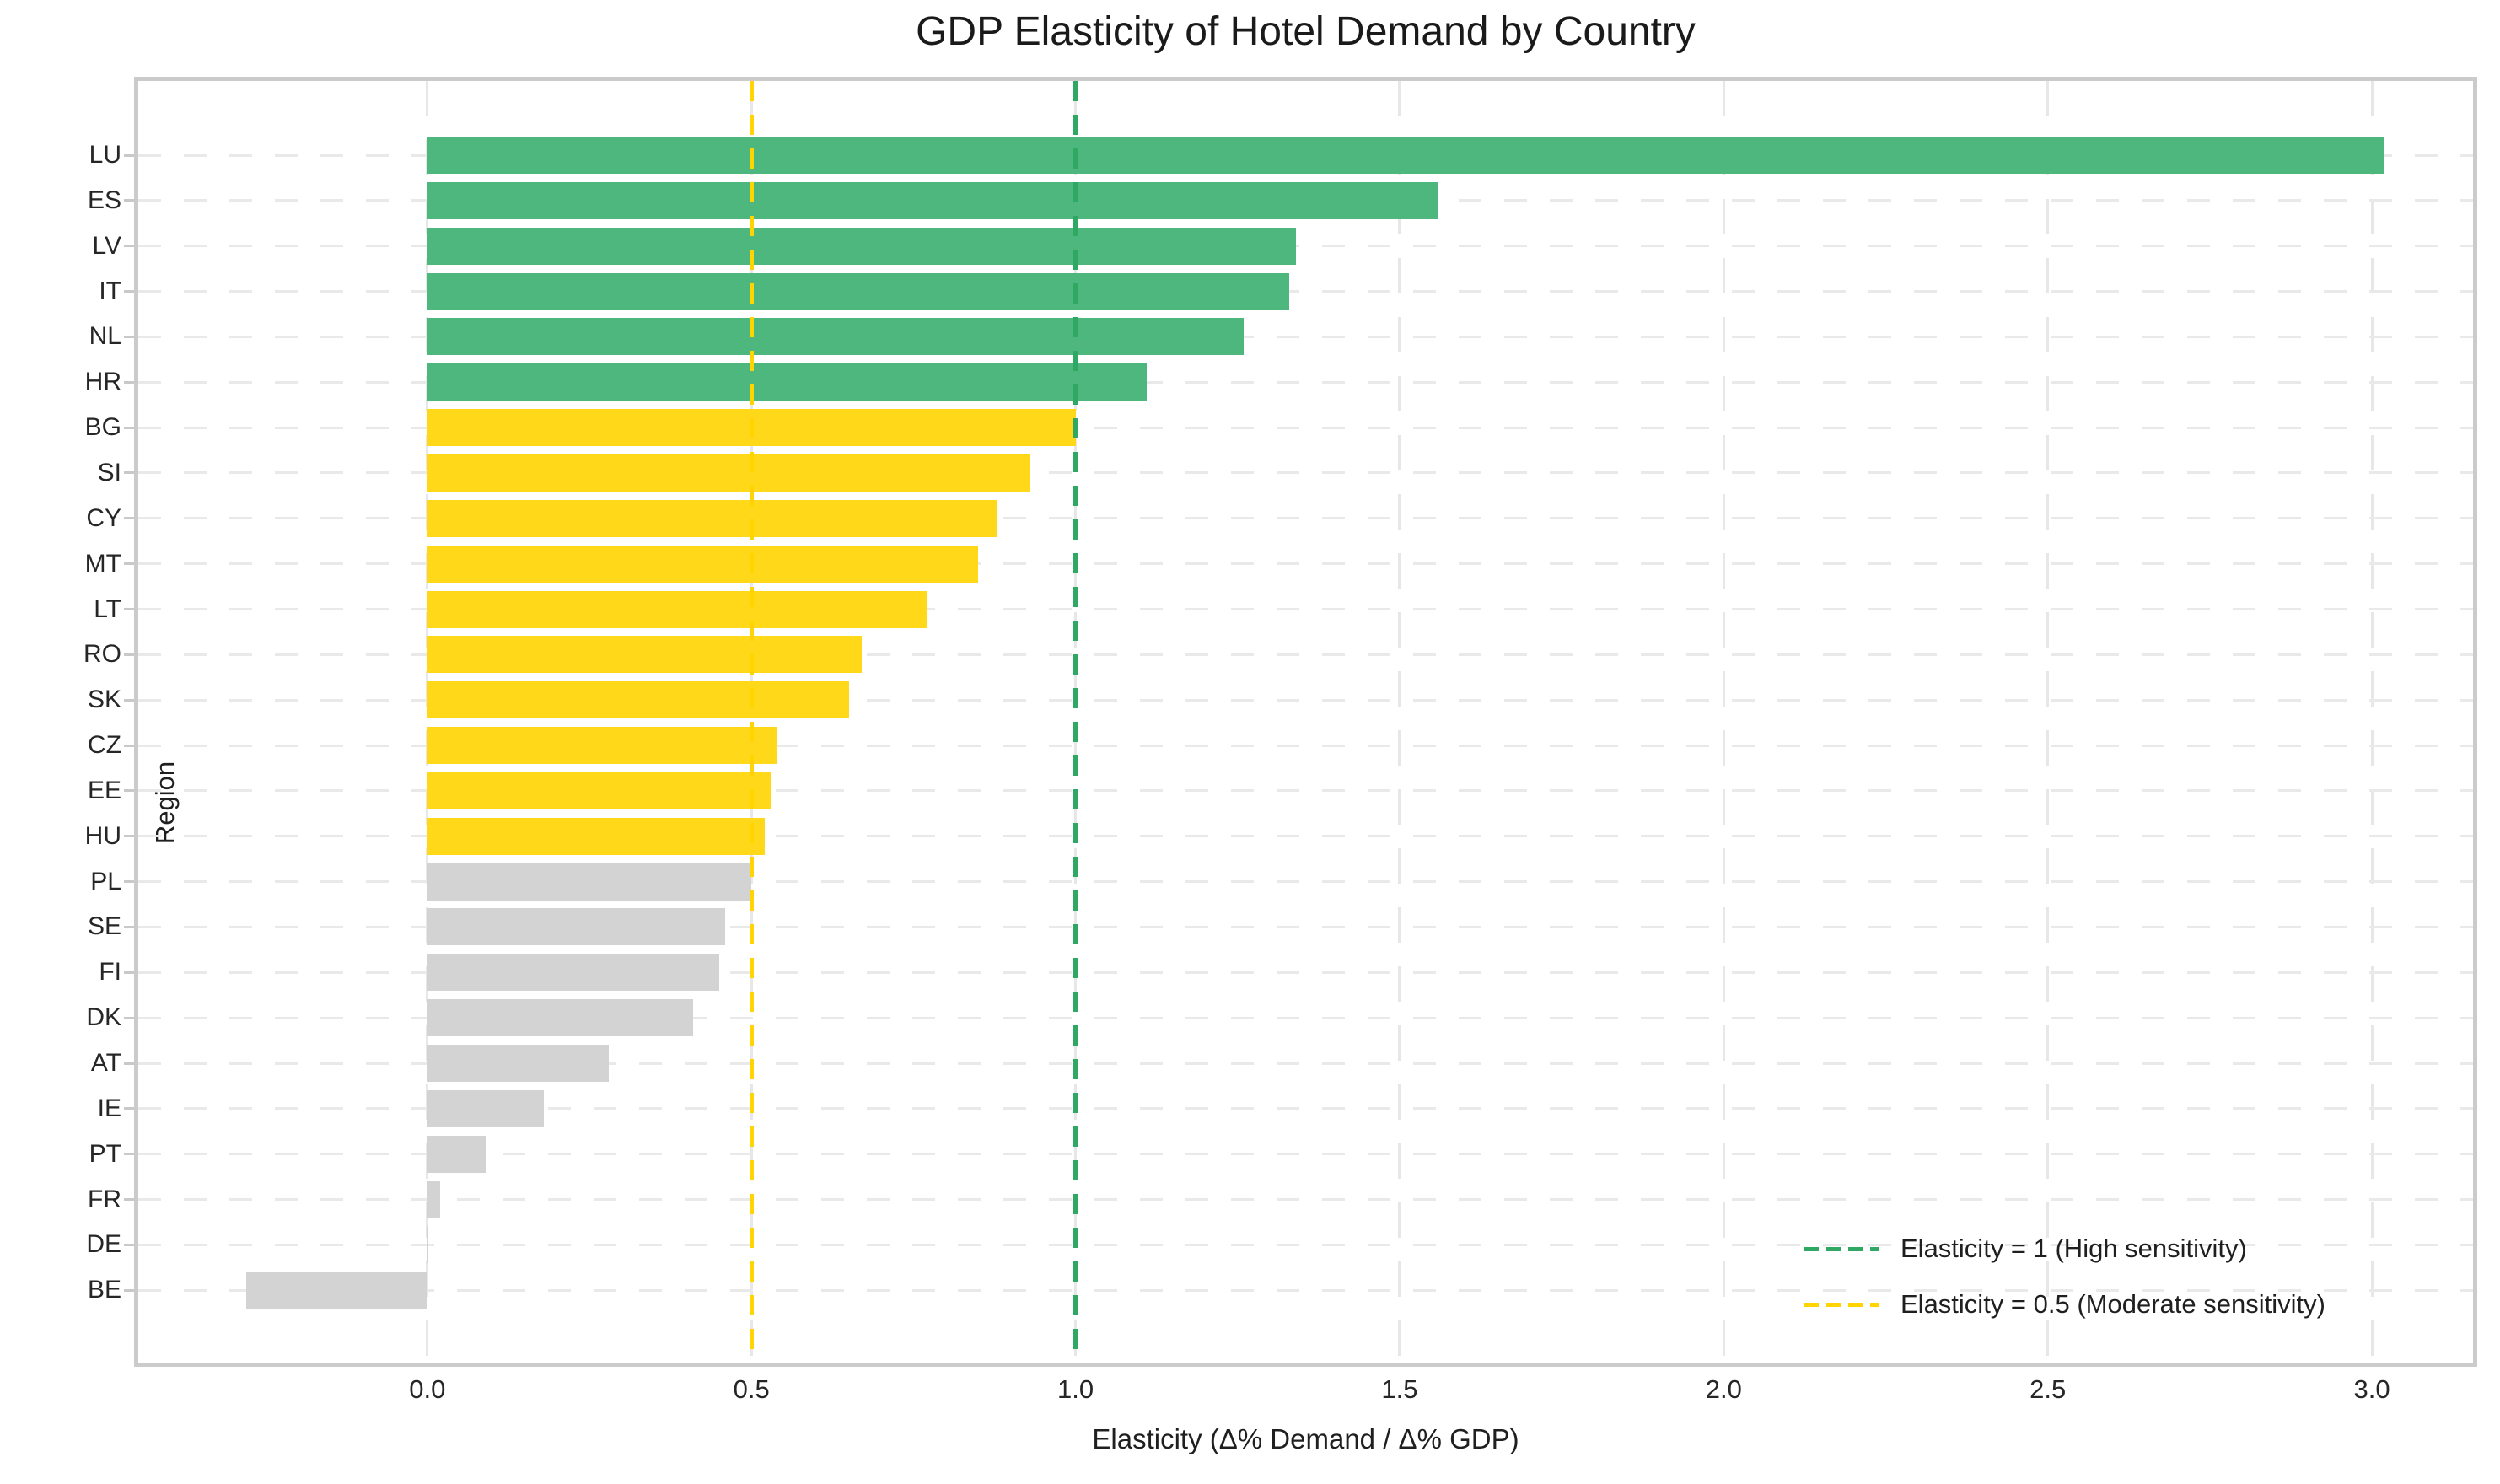 This screenshot has height=1484, width=2500. What do you see at coordinates (2113, 1304) in the screenshot?
I see `legend-label: Elasticity = 0.5 (Moderate sensitivity)` at bounding box center [2113, 1304].